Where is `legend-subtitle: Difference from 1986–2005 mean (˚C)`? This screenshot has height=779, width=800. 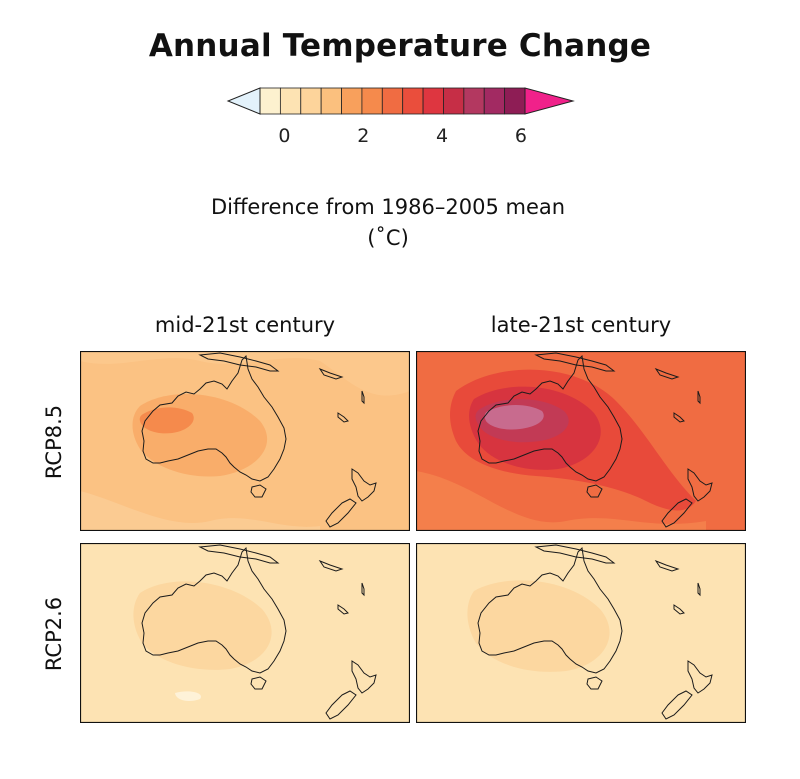 legend-subtitle: Difference from 1986–2005 mean (˚C) is located at coordinates (388, 223).